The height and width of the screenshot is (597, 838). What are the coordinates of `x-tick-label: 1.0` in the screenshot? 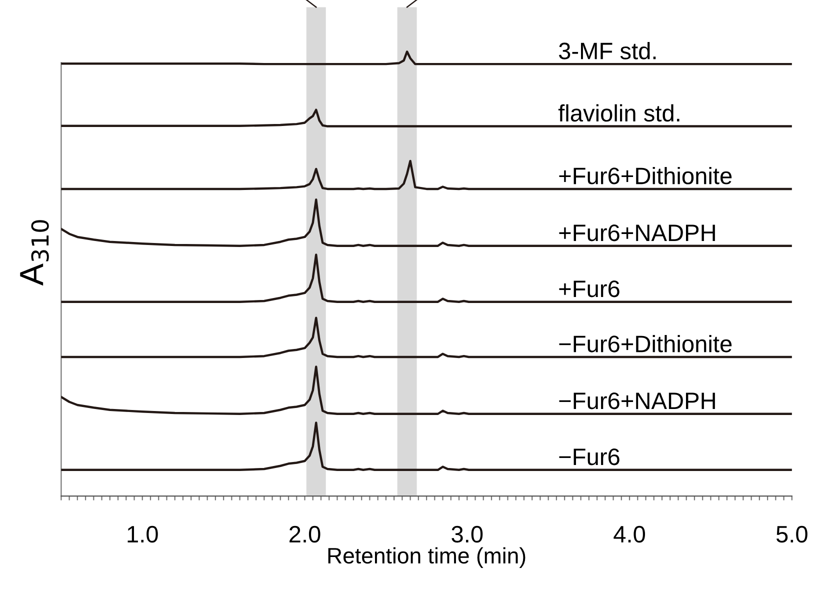 It's located at (143, 534).